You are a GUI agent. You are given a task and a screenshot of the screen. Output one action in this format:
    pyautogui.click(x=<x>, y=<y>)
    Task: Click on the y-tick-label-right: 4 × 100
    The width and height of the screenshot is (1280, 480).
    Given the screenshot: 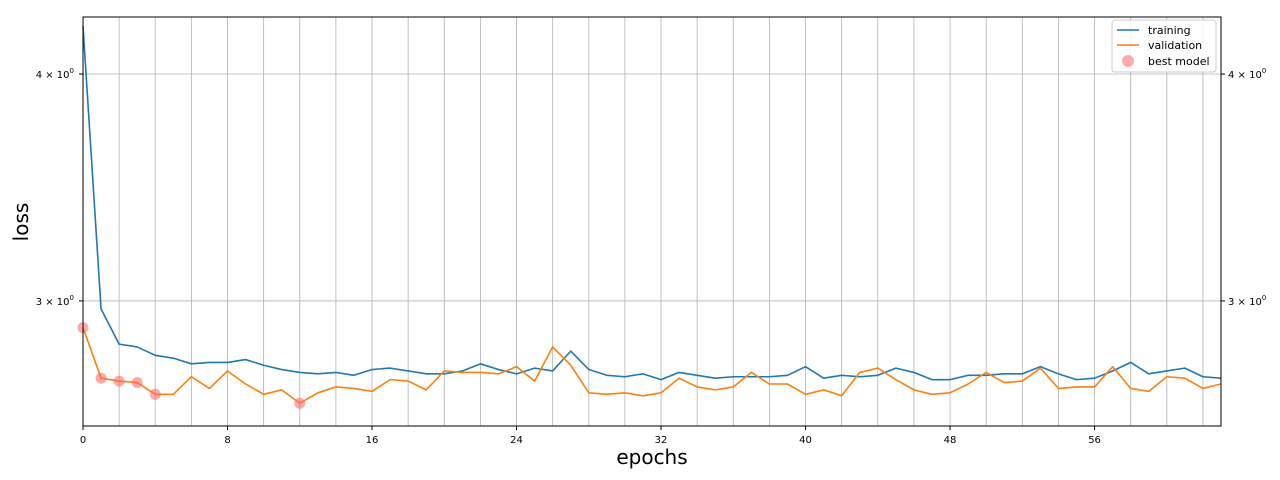 What is the action you would take?
    pyautogui.click(x=1247, y=74)
    